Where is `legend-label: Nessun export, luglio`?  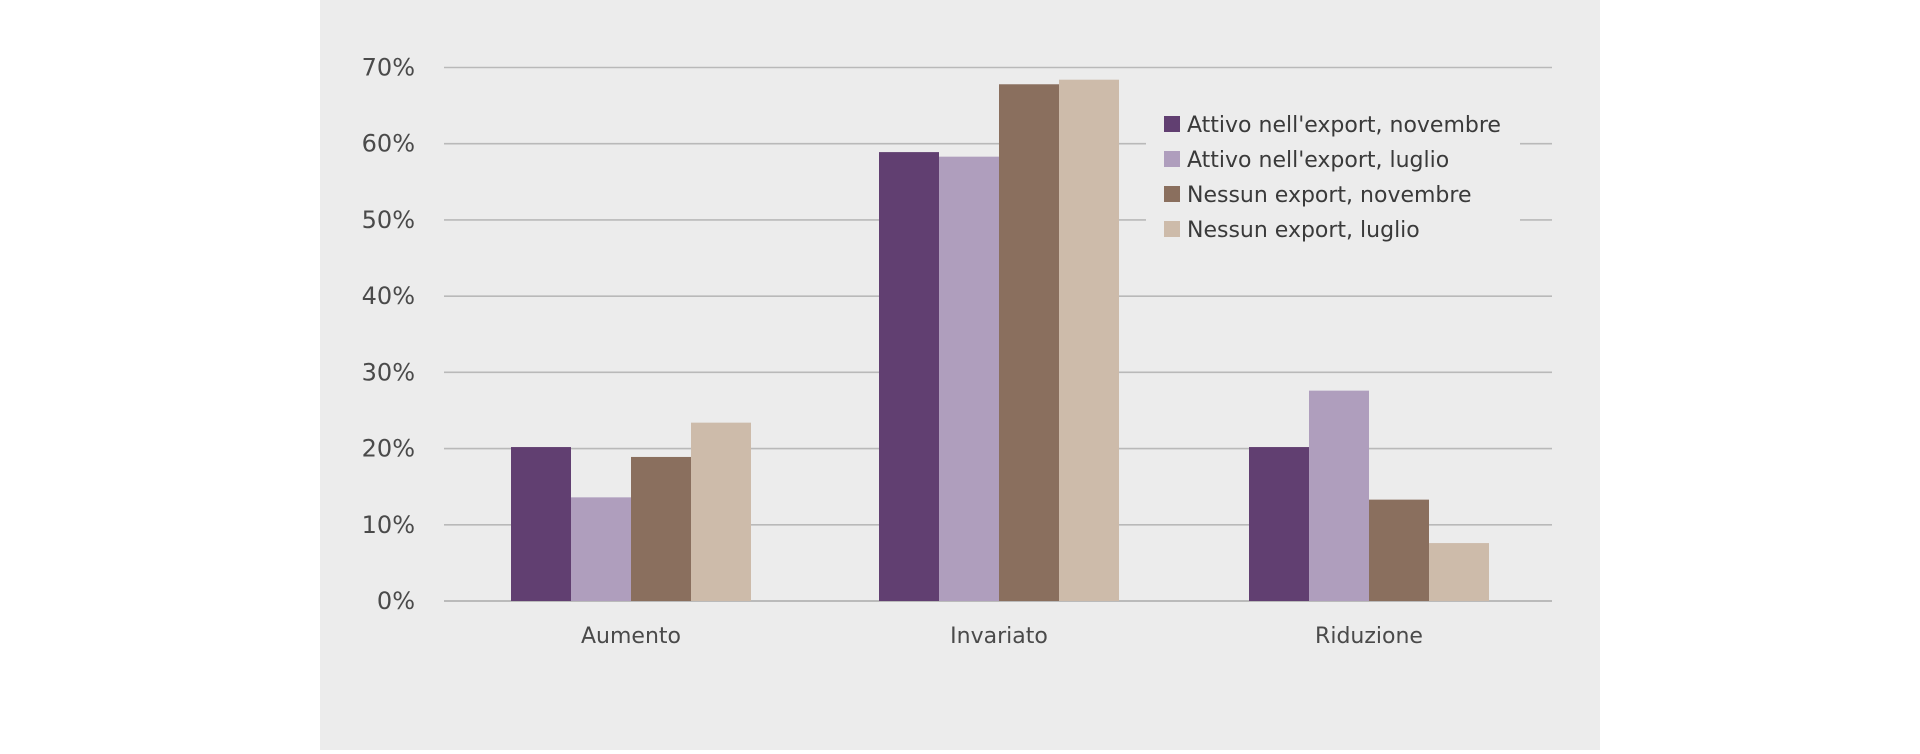 legend-label: Nessun export, luglio is located at coordinates (1303, 230).